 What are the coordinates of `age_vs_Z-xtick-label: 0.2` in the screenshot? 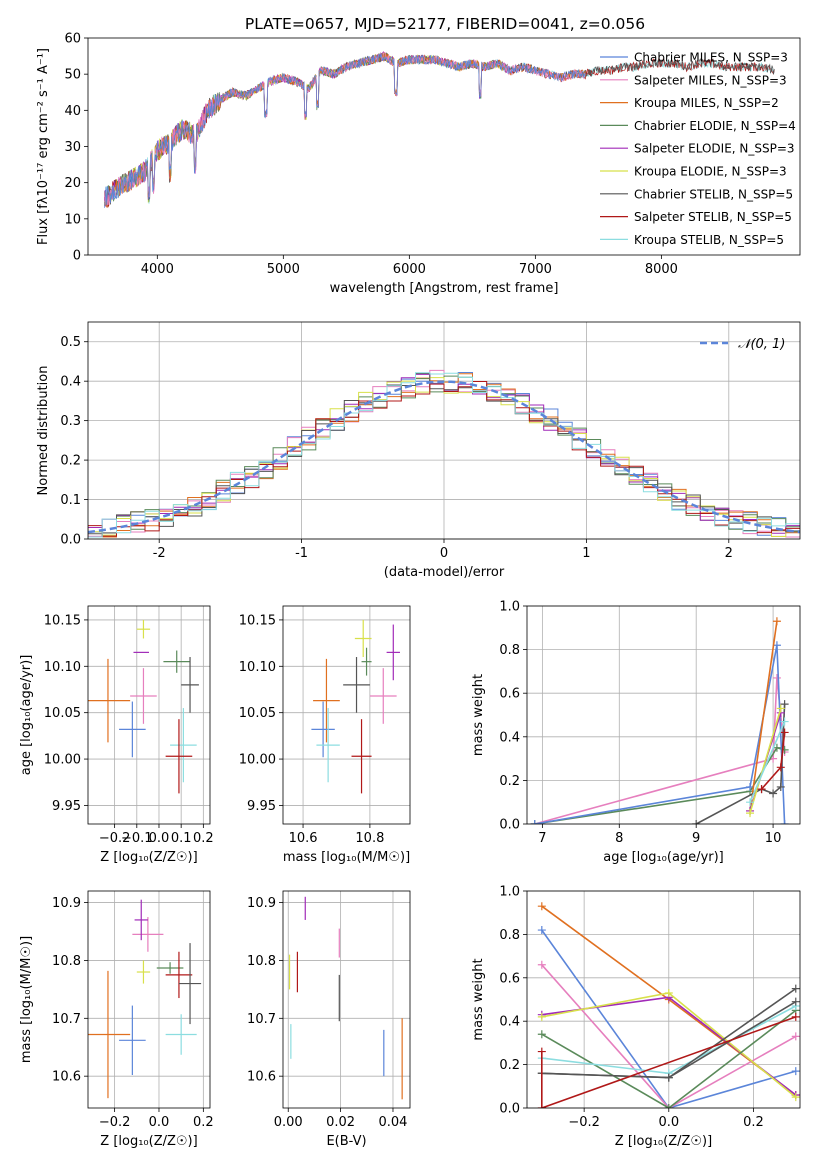 It's located at (203, 838).